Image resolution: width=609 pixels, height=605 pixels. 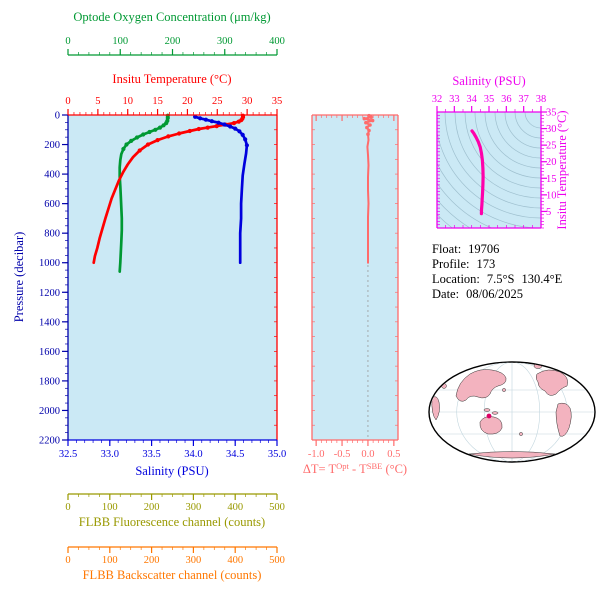 I want to click on svg-text: 37, so click(x=523, y=99).